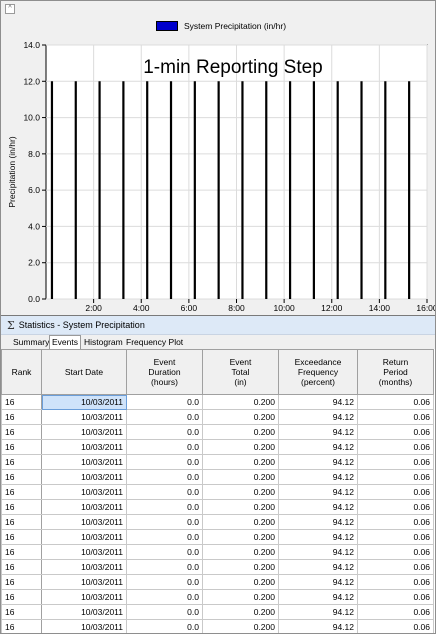  Describe the element at coordinates (318, 372) in the screenshot. I see `header-exceedance-frequency: Exceedance Frequency (percent)` at that location.